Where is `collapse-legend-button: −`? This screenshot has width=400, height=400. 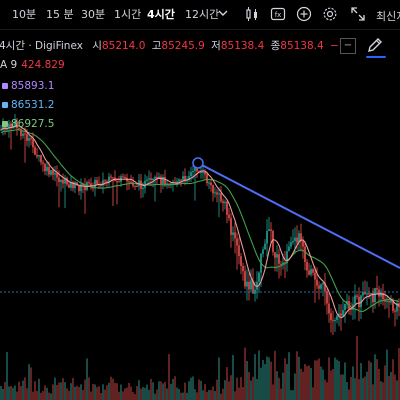
collapse-legend-button: − is located at coordinates (348, 46).